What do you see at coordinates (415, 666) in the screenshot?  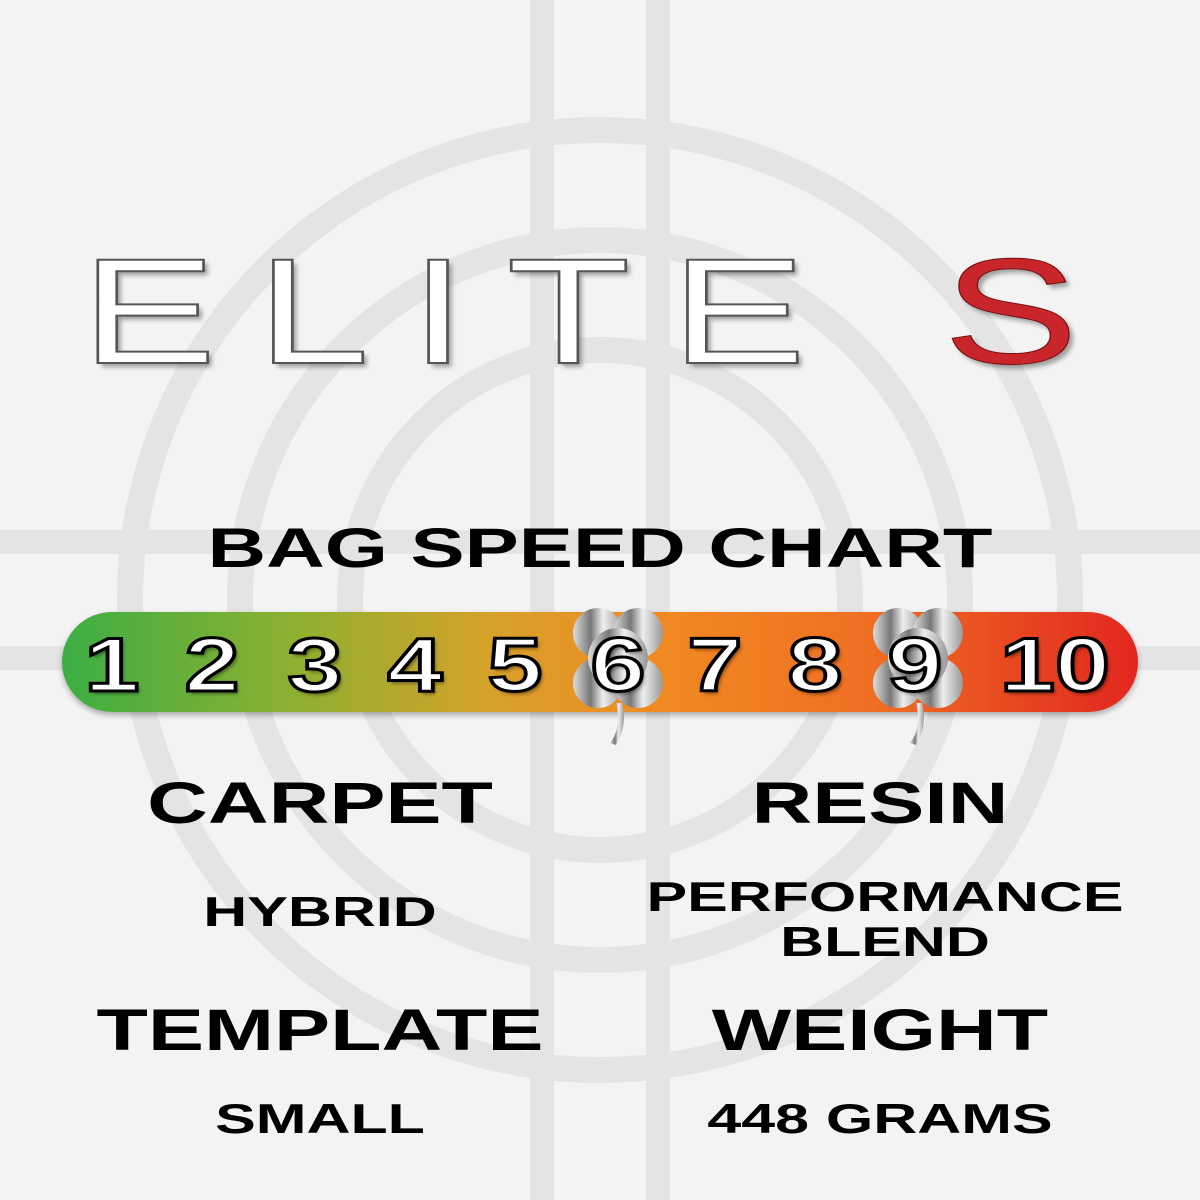 I see `speed-number-4: 4` at bounding box center [415, 666].